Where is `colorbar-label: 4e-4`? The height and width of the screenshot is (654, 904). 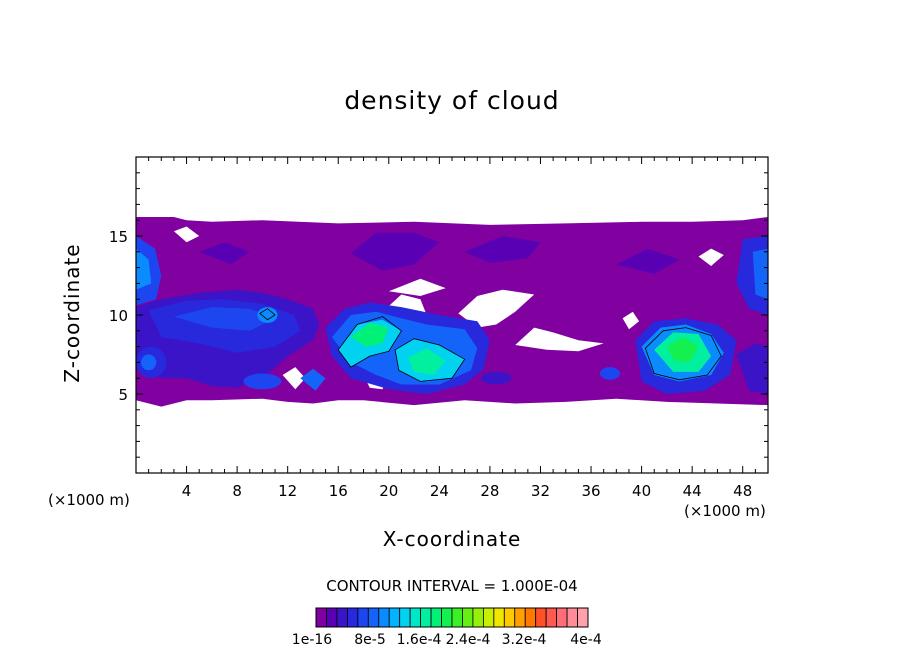
colorbar-label: 4e-4 is located at coordinates (586, 640).